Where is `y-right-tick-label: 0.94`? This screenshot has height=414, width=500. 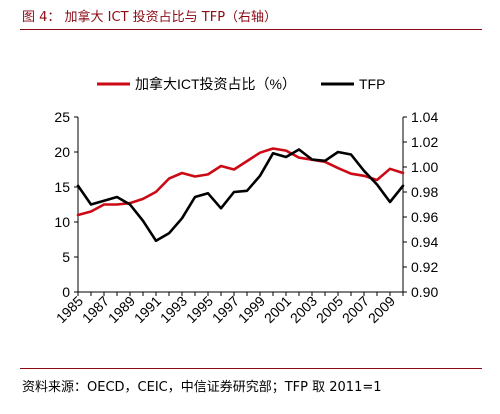
y-right-tick-label: 0.94 is located at coordinates (424, 242).